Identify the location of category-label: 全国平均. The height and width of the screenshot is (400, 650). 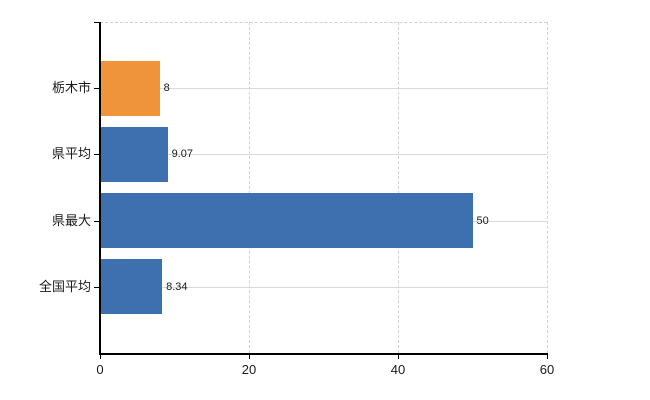
(64, 286).